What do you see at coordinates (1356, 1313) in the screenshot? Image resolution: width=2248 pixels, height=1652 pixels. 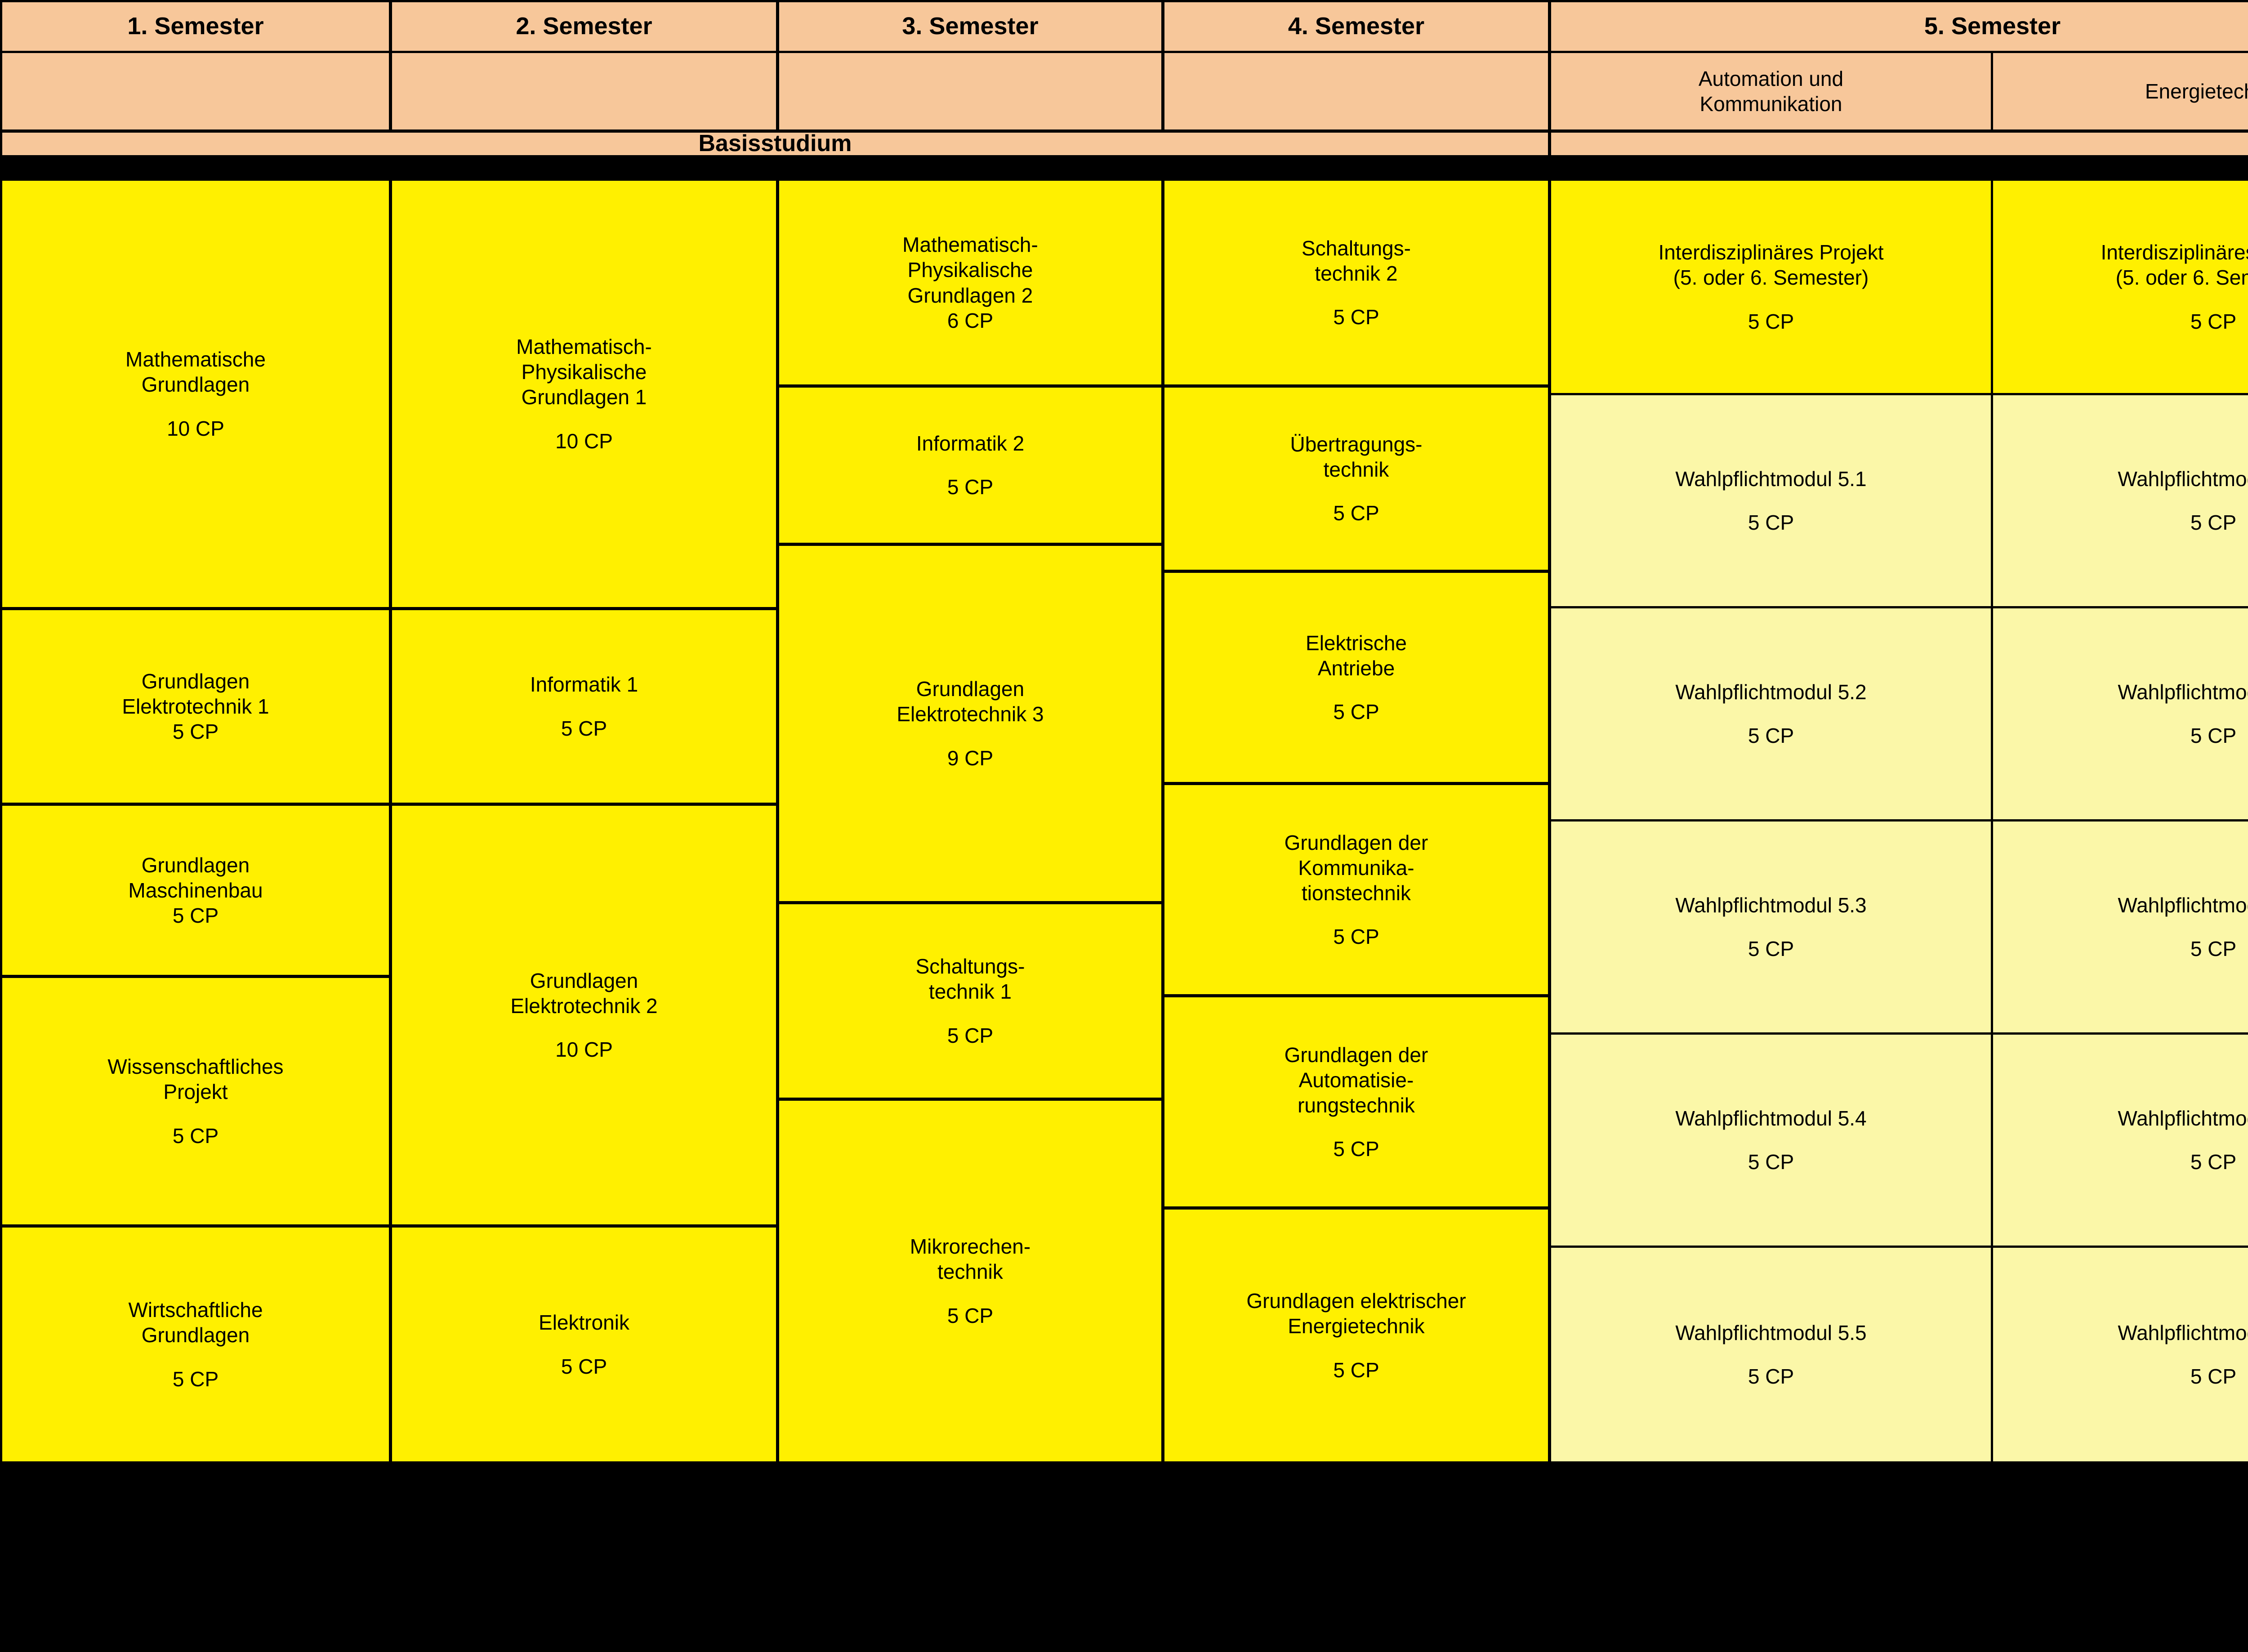 I see `module-name: Grundlagen elektrischer Energietechnik` at bounding box center [1356, 1313].